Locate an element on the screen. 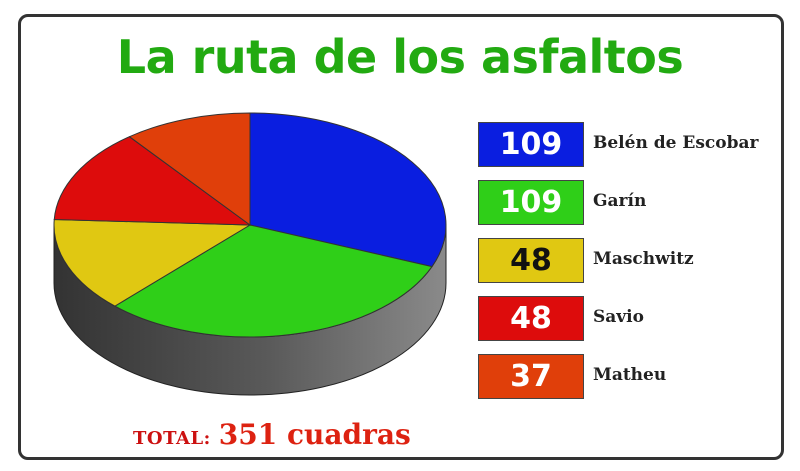  legend-label: Matheu is located at coordinates (630, 375).